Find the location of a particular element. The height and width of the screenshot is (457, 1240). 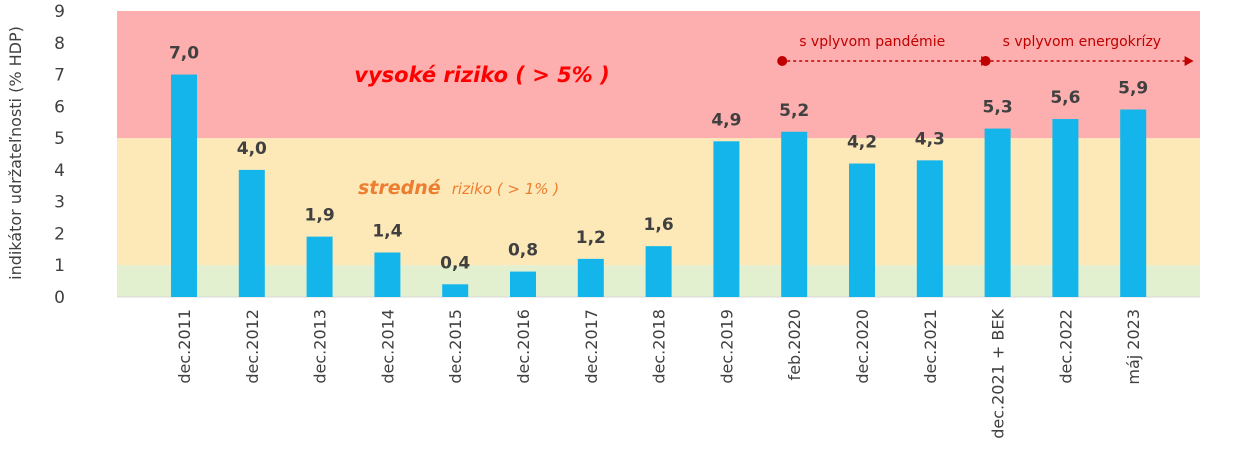

y-tick-label: 5 is located at coordinates (59, 139).